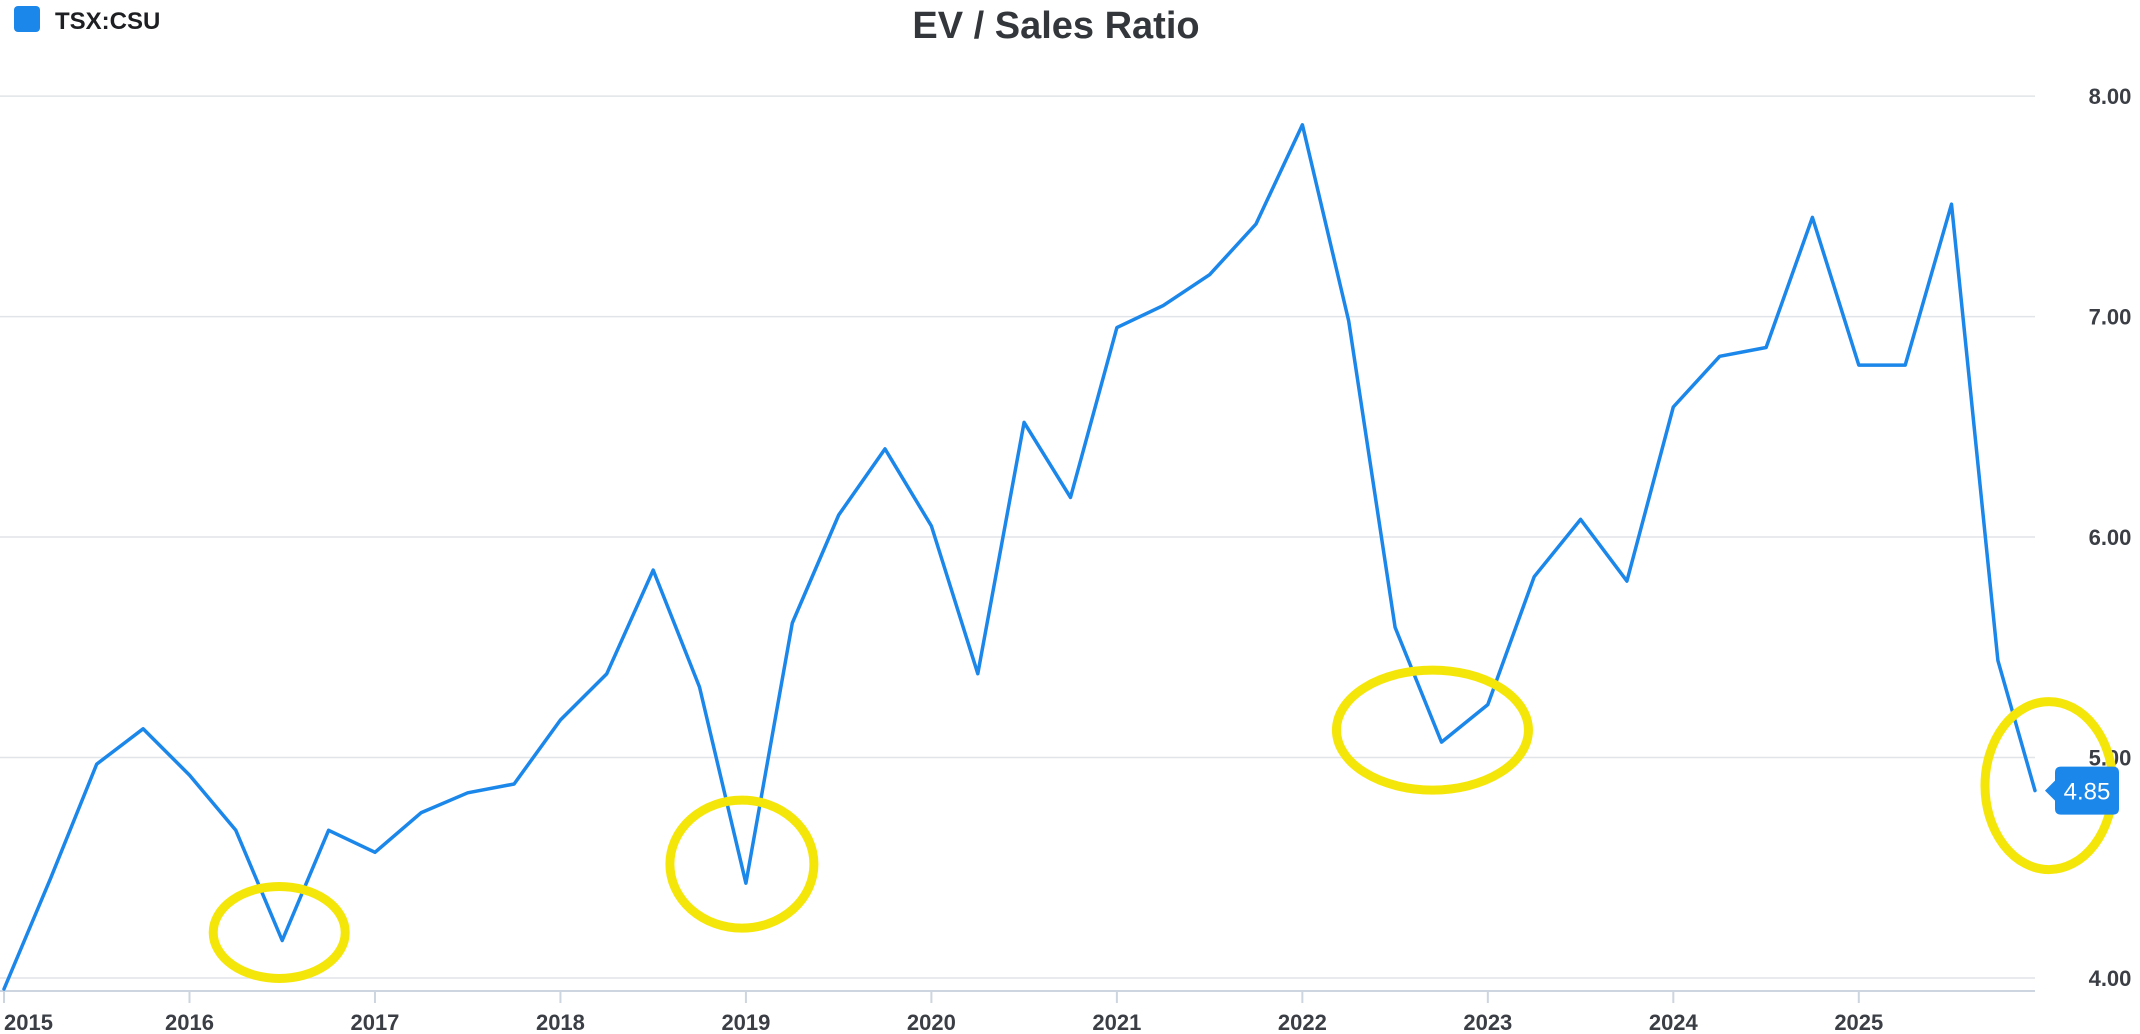 This screenshot has width=2140, height=1034. Describe the element at coordinates (745, 1022) in the screenshot. I see `x-tick-label: 2019` at that location.